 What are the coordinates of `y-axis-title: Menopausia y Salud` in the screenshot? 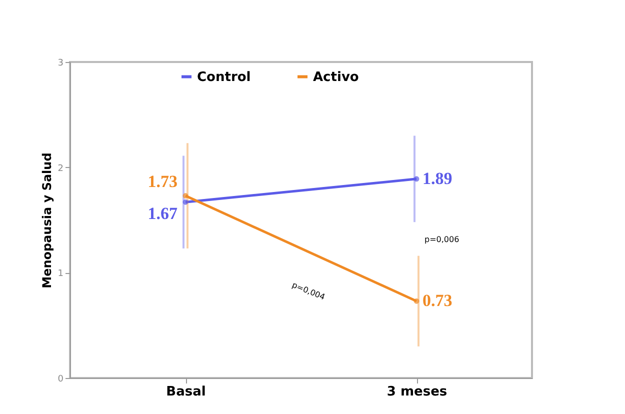 It's located at (47, 220).